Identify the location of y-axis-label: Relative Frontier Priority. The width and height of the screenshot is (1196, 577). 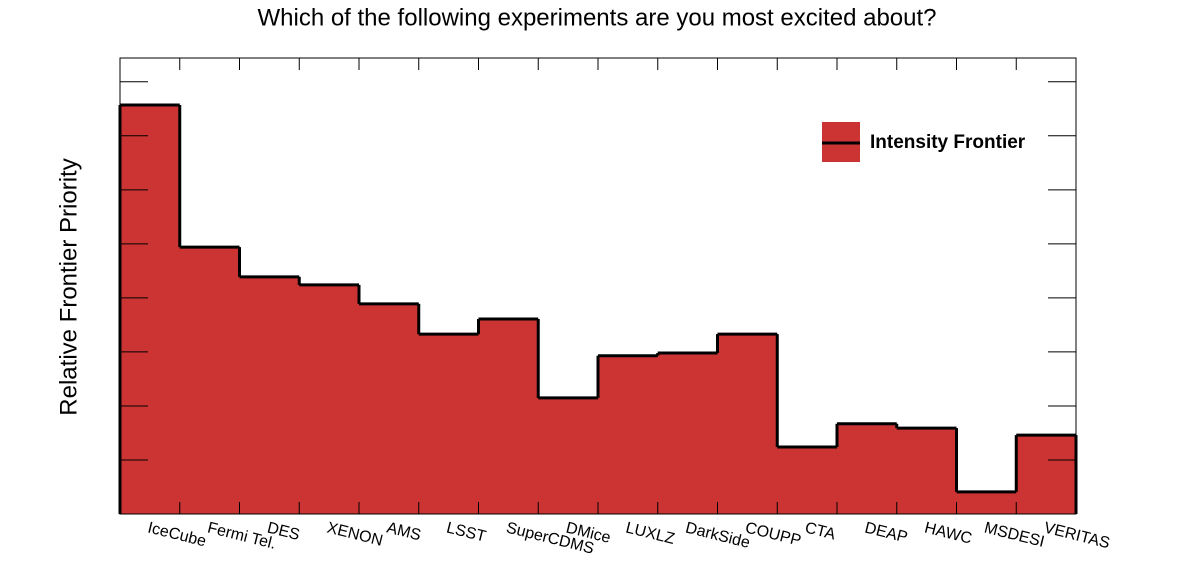
(68, 286).